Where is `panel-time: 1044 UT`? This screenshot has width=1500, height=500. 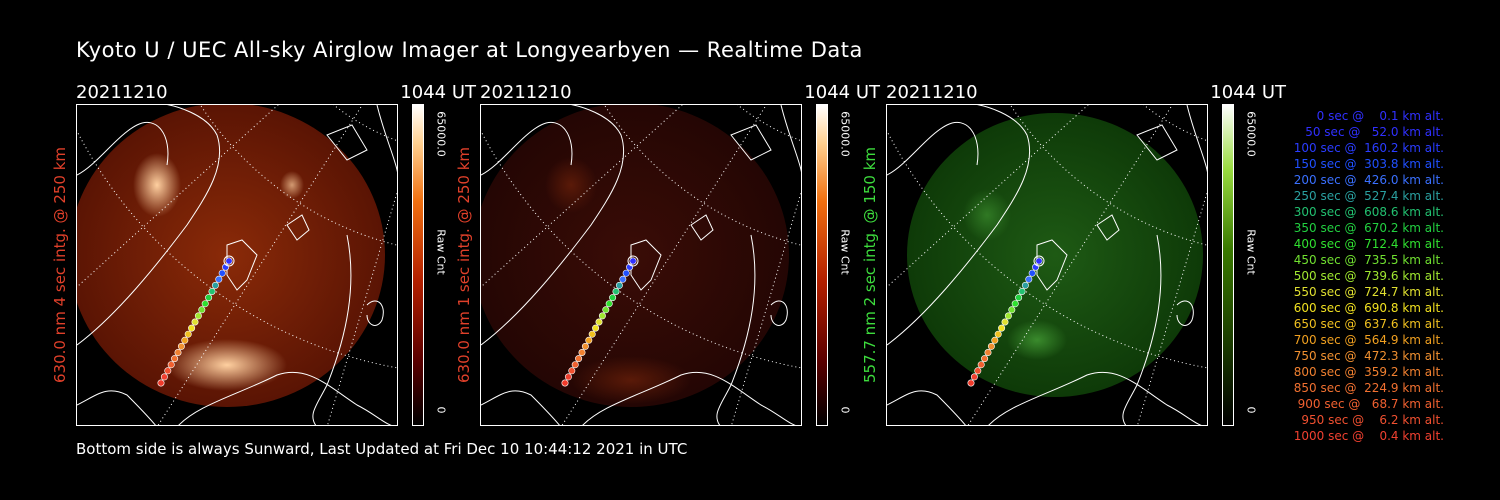
panel-time: 1044 UT is located at coordinates (1248, 92).